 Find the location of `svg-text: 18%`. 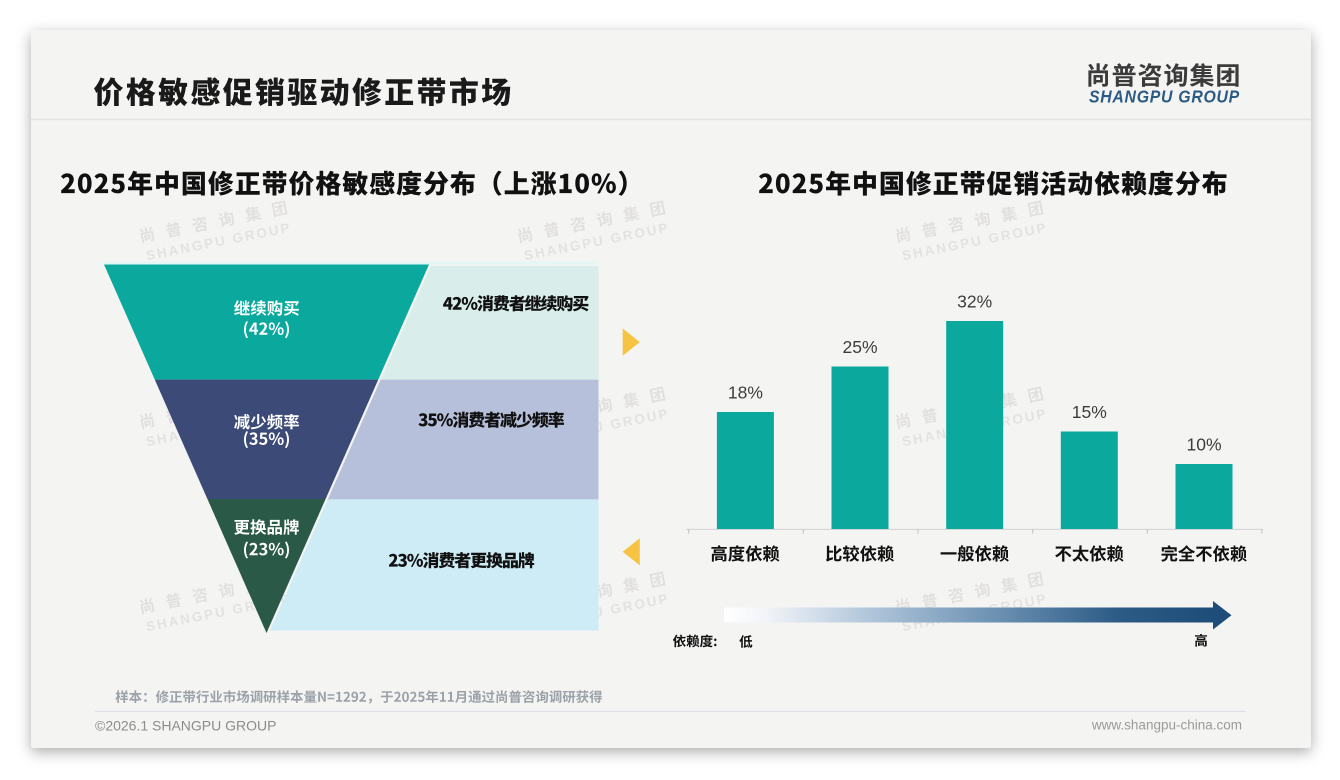

svg-text: 18% is located at coordinates (745, 393).